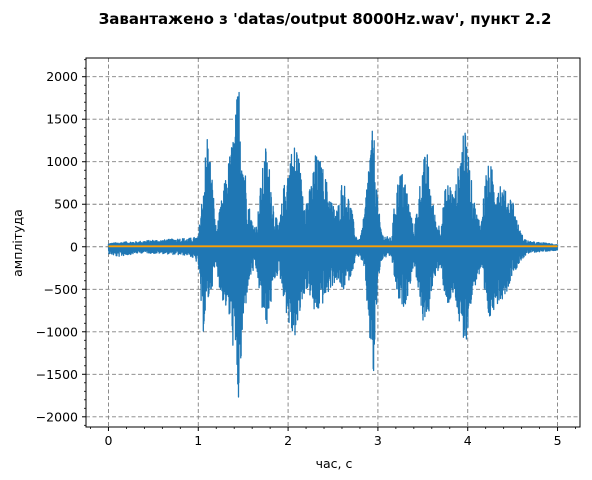 This screenshot has height=480, width=592. I want to click on y-tick-label: 1000, so click(62, 161).